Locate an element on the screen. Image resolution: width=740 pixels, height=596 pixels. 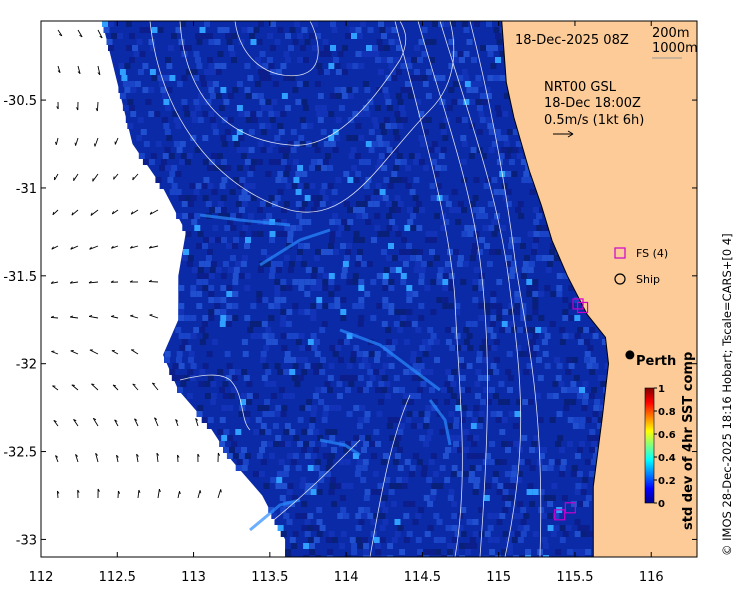
colorbar-tick-label: 1 is located at coordinates (661, 389).